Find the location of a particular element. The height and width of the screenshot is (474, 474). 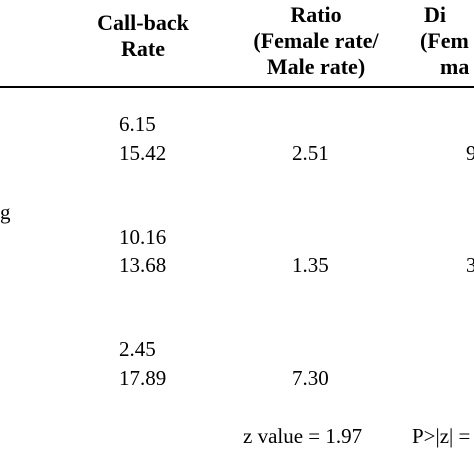

header-callback-line-1: Call-back is located at coordinates (143, 22).